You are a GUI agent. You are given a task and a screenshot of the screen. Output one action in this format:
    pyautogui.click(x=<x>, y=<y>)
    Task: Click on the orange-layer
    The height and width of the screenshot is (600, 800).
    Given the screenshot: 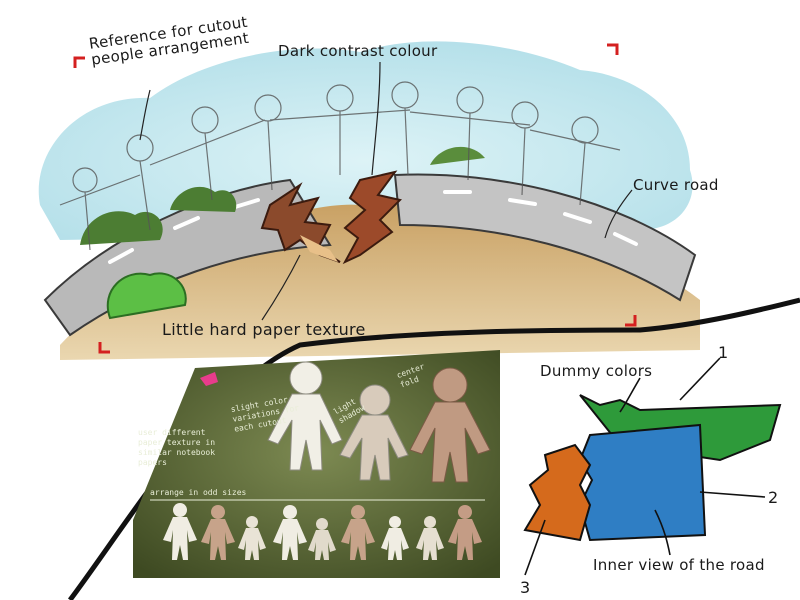 What is the action you would take?
    pyautogui.click(x=557, y=492)
    